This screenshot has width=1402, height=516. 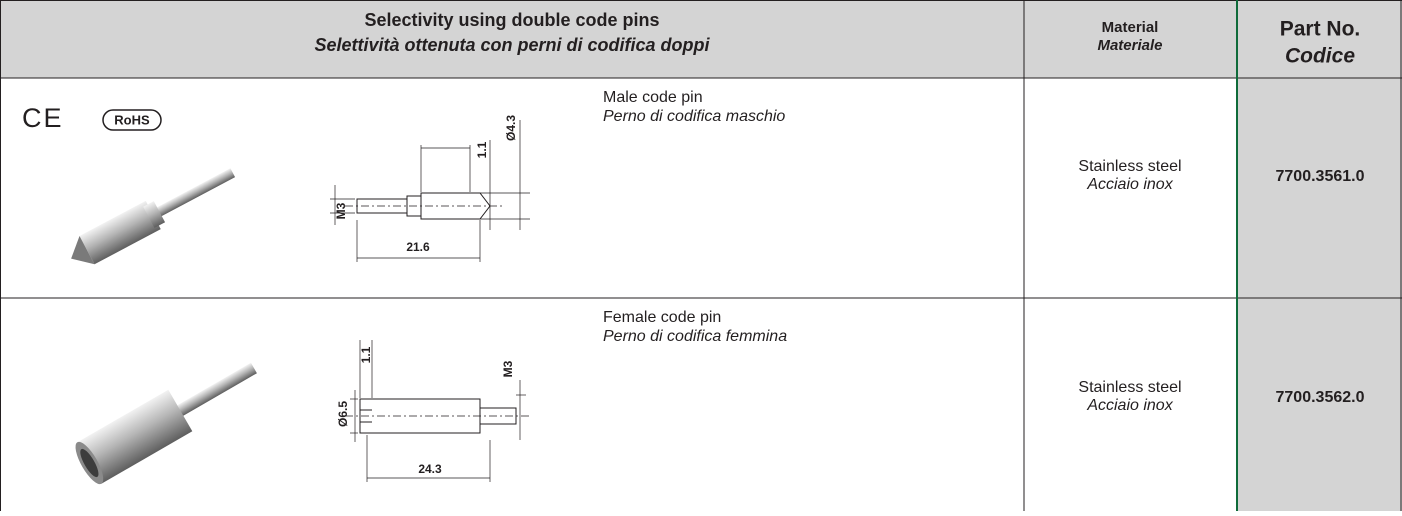 I want to click on part-number: 7700.3562.0, so click(x=1320, y=397).